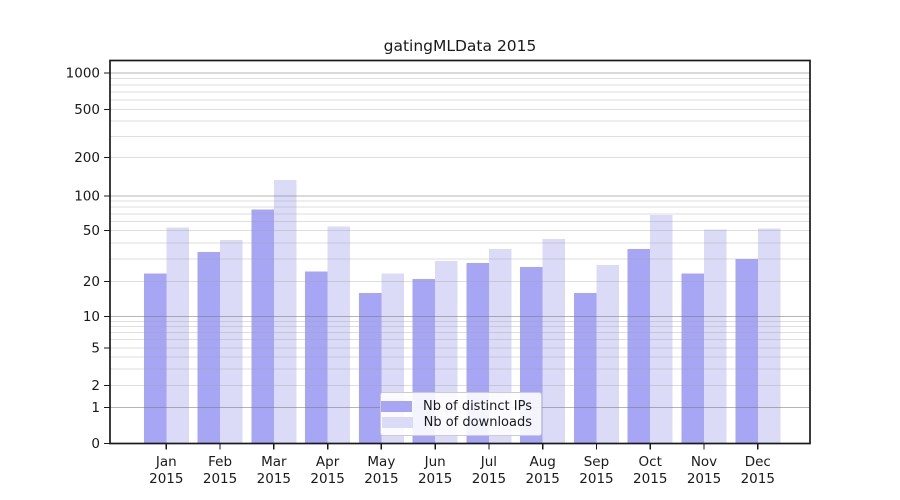  Describe the element at coordinates (477, 406) in the screenshot. I see `legend-label-distinct-ips: Nb of distinct IPs` at that location.